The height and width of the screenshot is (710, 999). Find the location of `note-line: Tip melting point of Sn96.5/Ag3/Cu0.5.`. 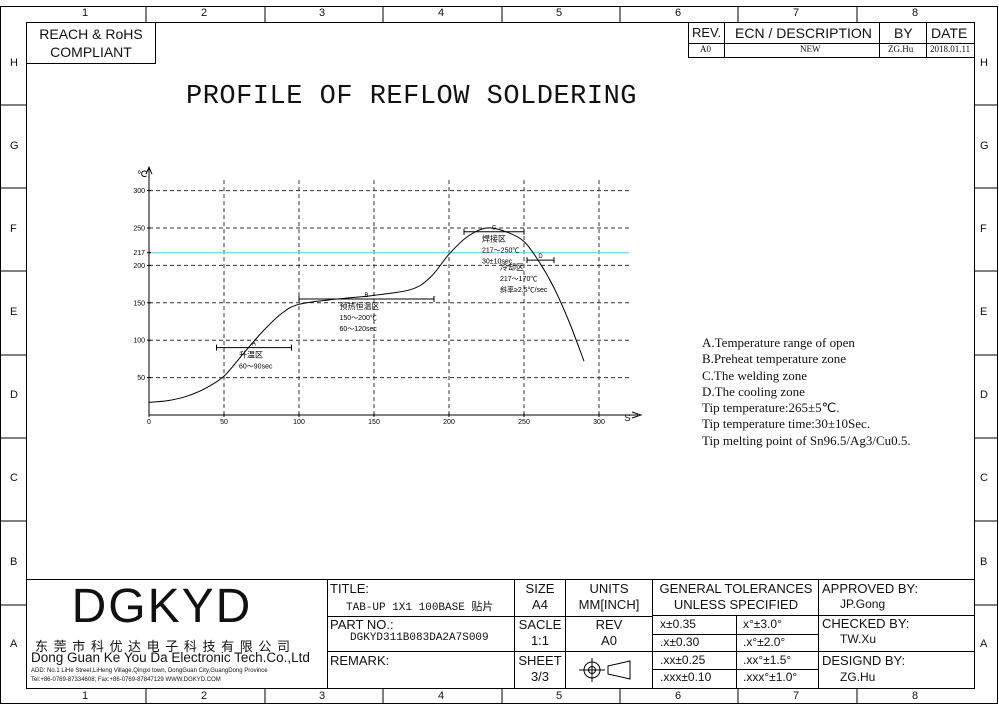

note-line: Tip melting point of Sn96.5/Ag3/Cu0.5. is located at coordinates (806, 440).